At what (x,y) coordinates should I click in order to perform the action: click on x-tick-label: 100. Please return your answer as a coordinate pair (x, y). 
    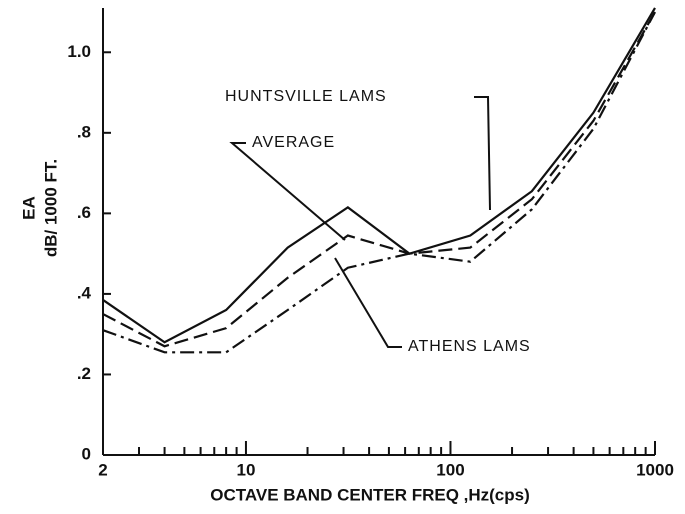
    Looking at the image, I should click on (450, 469).